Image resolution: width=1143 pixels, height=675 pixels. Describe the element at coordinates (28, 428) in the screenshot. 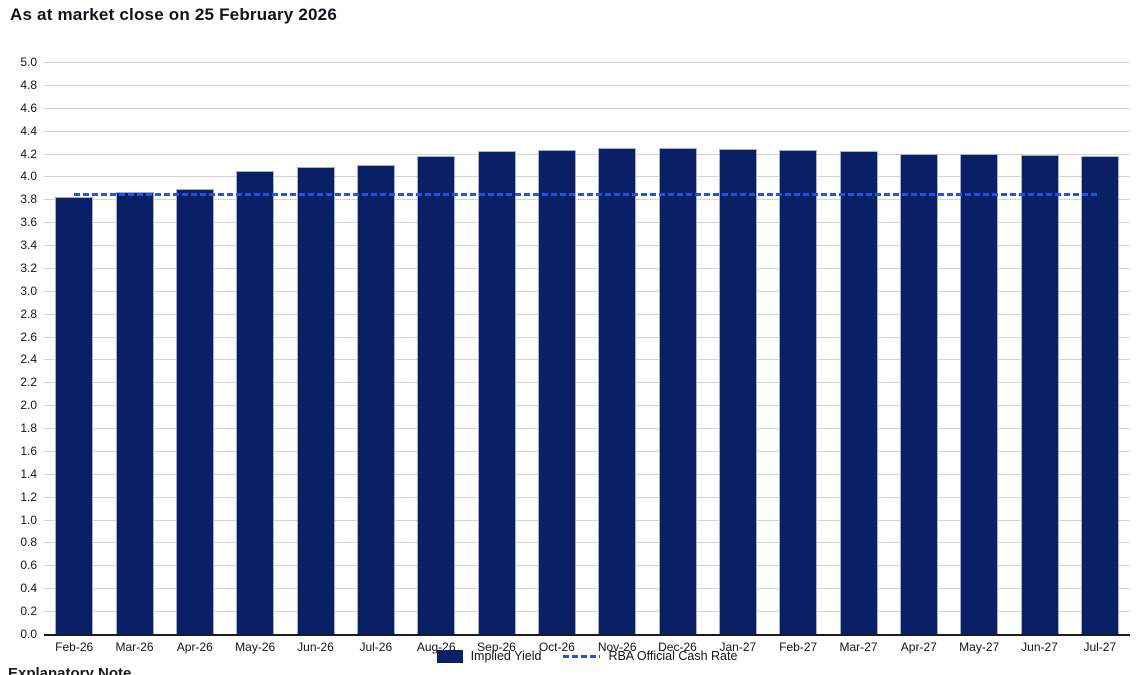

I see `y-axis-tick-label: 1.8` at that location.